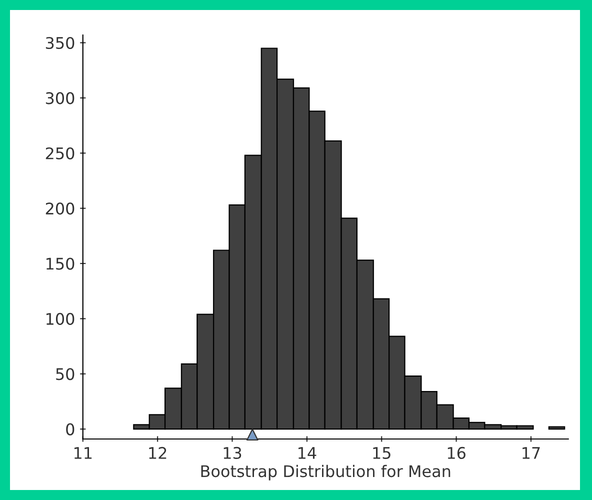 The image size is (592, 500). What do you see at coordinates (60, 43) in the screenshot?
I see `y-tick-label: 350` at bounding box center [60, 43].